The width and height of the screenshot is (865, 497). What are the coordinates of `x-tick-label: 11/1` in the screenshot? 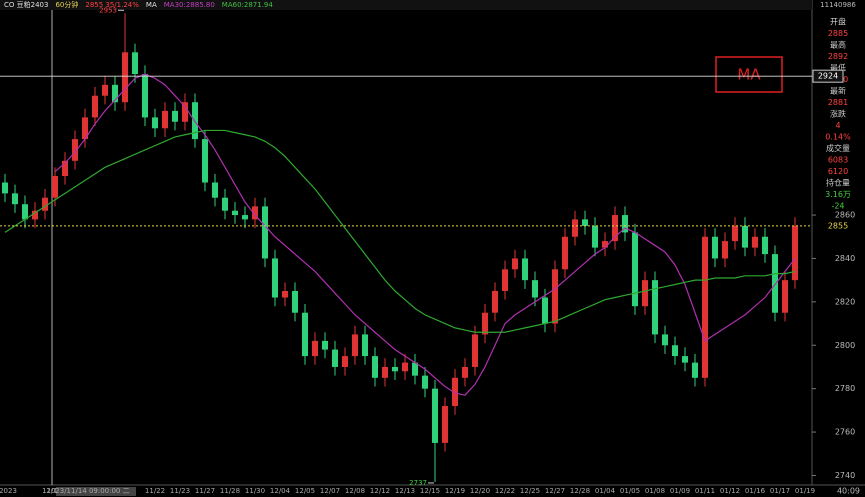 It's located at (50, 491).